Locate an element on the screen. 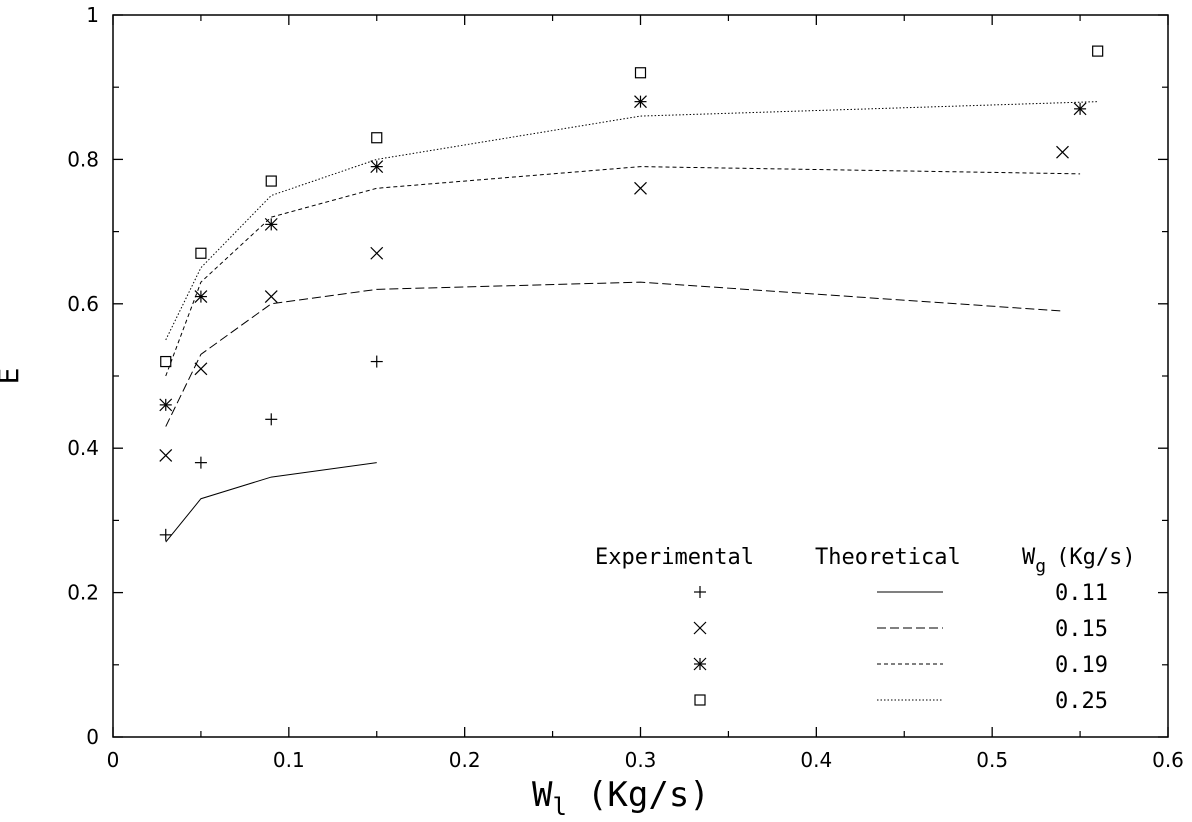 This screenshot has height=822, width=1192. legend-rows: 0.11 0.15 0.19 0.25 is located at coordinates (900, 647).